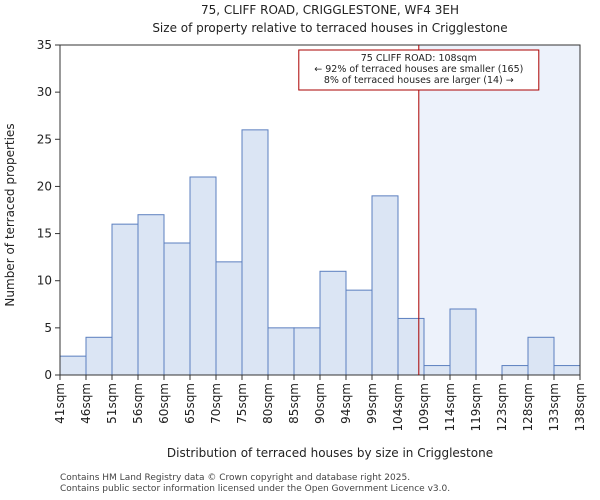 The image size is (600, 500). I want to click on x-tick-label-133sqm: 133sqm, so click(554, 407).